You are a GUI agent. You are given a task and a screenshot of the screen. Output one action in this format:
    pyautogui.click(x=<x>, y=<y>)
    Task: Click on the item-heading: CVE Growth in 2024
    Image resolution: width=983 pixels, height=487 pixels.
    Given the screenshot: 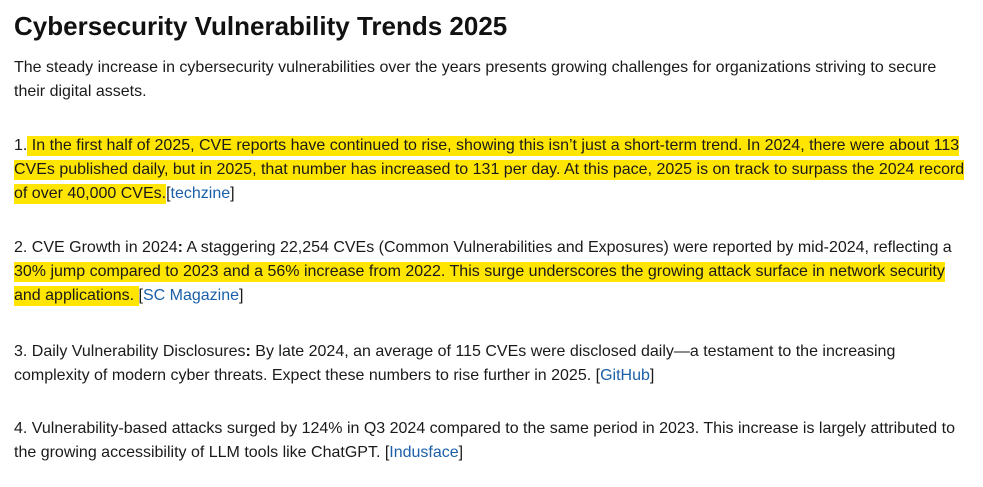 What is the action you would take?
    pyautogui.click(x=104, y=247)
    